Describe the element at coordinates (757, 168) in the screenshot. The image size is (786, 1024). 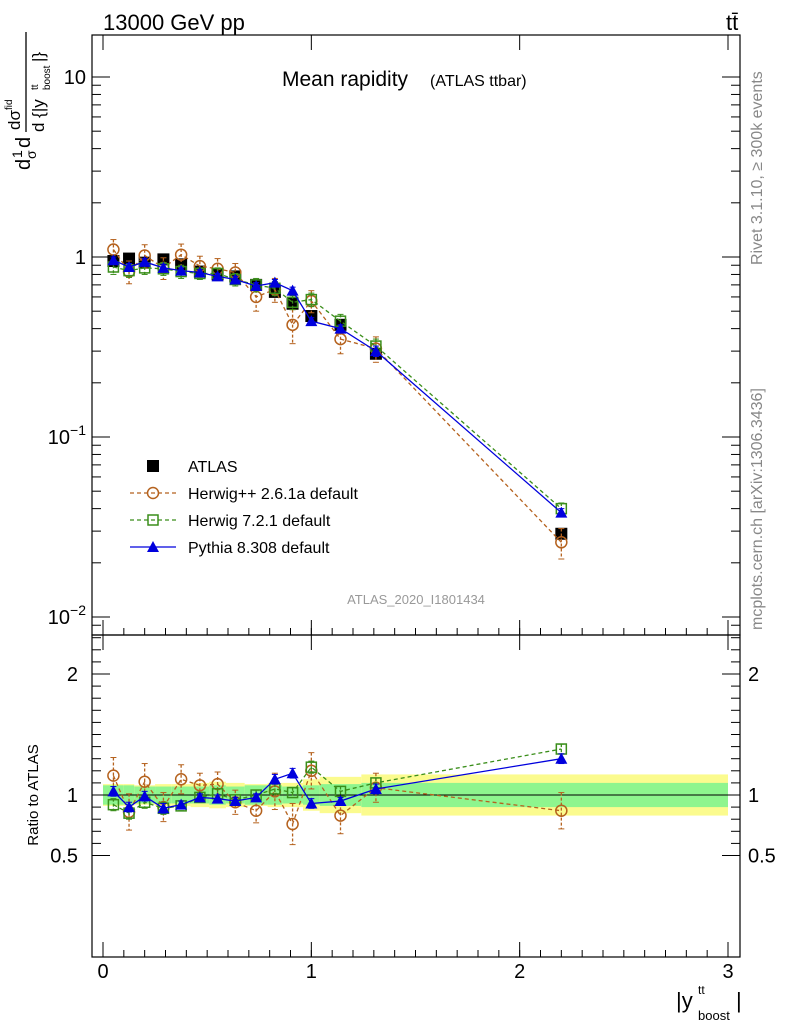
I see `rivet-label: Rivet 3.1.10, ≥ 300k events` at that location.